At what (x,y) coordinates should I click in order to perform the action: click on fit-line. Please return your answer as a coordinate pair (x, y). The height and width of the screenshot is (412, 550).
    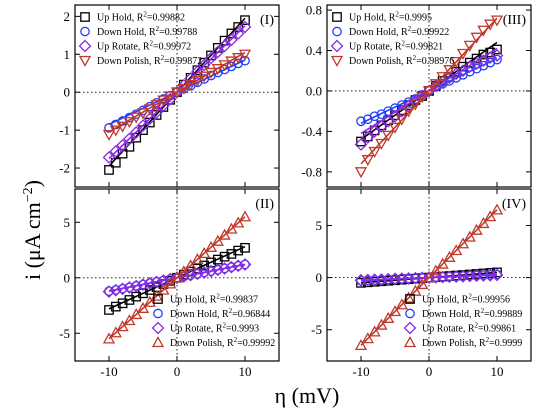
    Looking at the image, I should click on (177, 278).